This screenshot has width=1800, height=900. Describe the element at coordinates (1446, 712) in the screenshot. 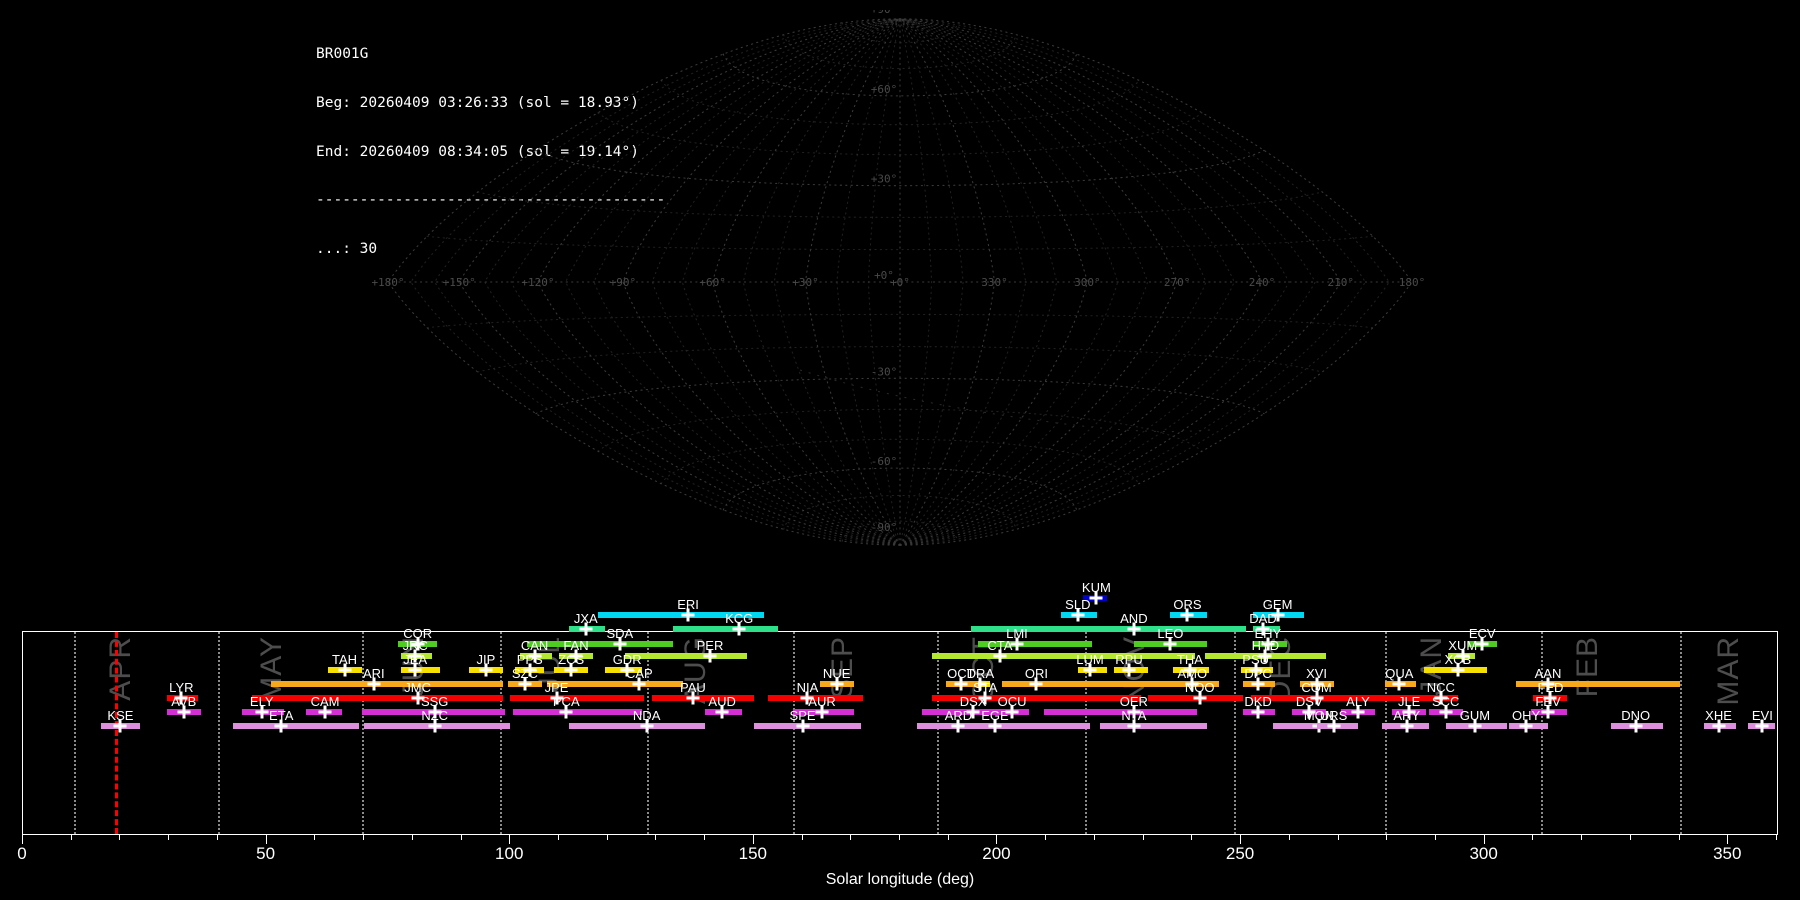

I see `shower-peak-marker-scc` at that location.